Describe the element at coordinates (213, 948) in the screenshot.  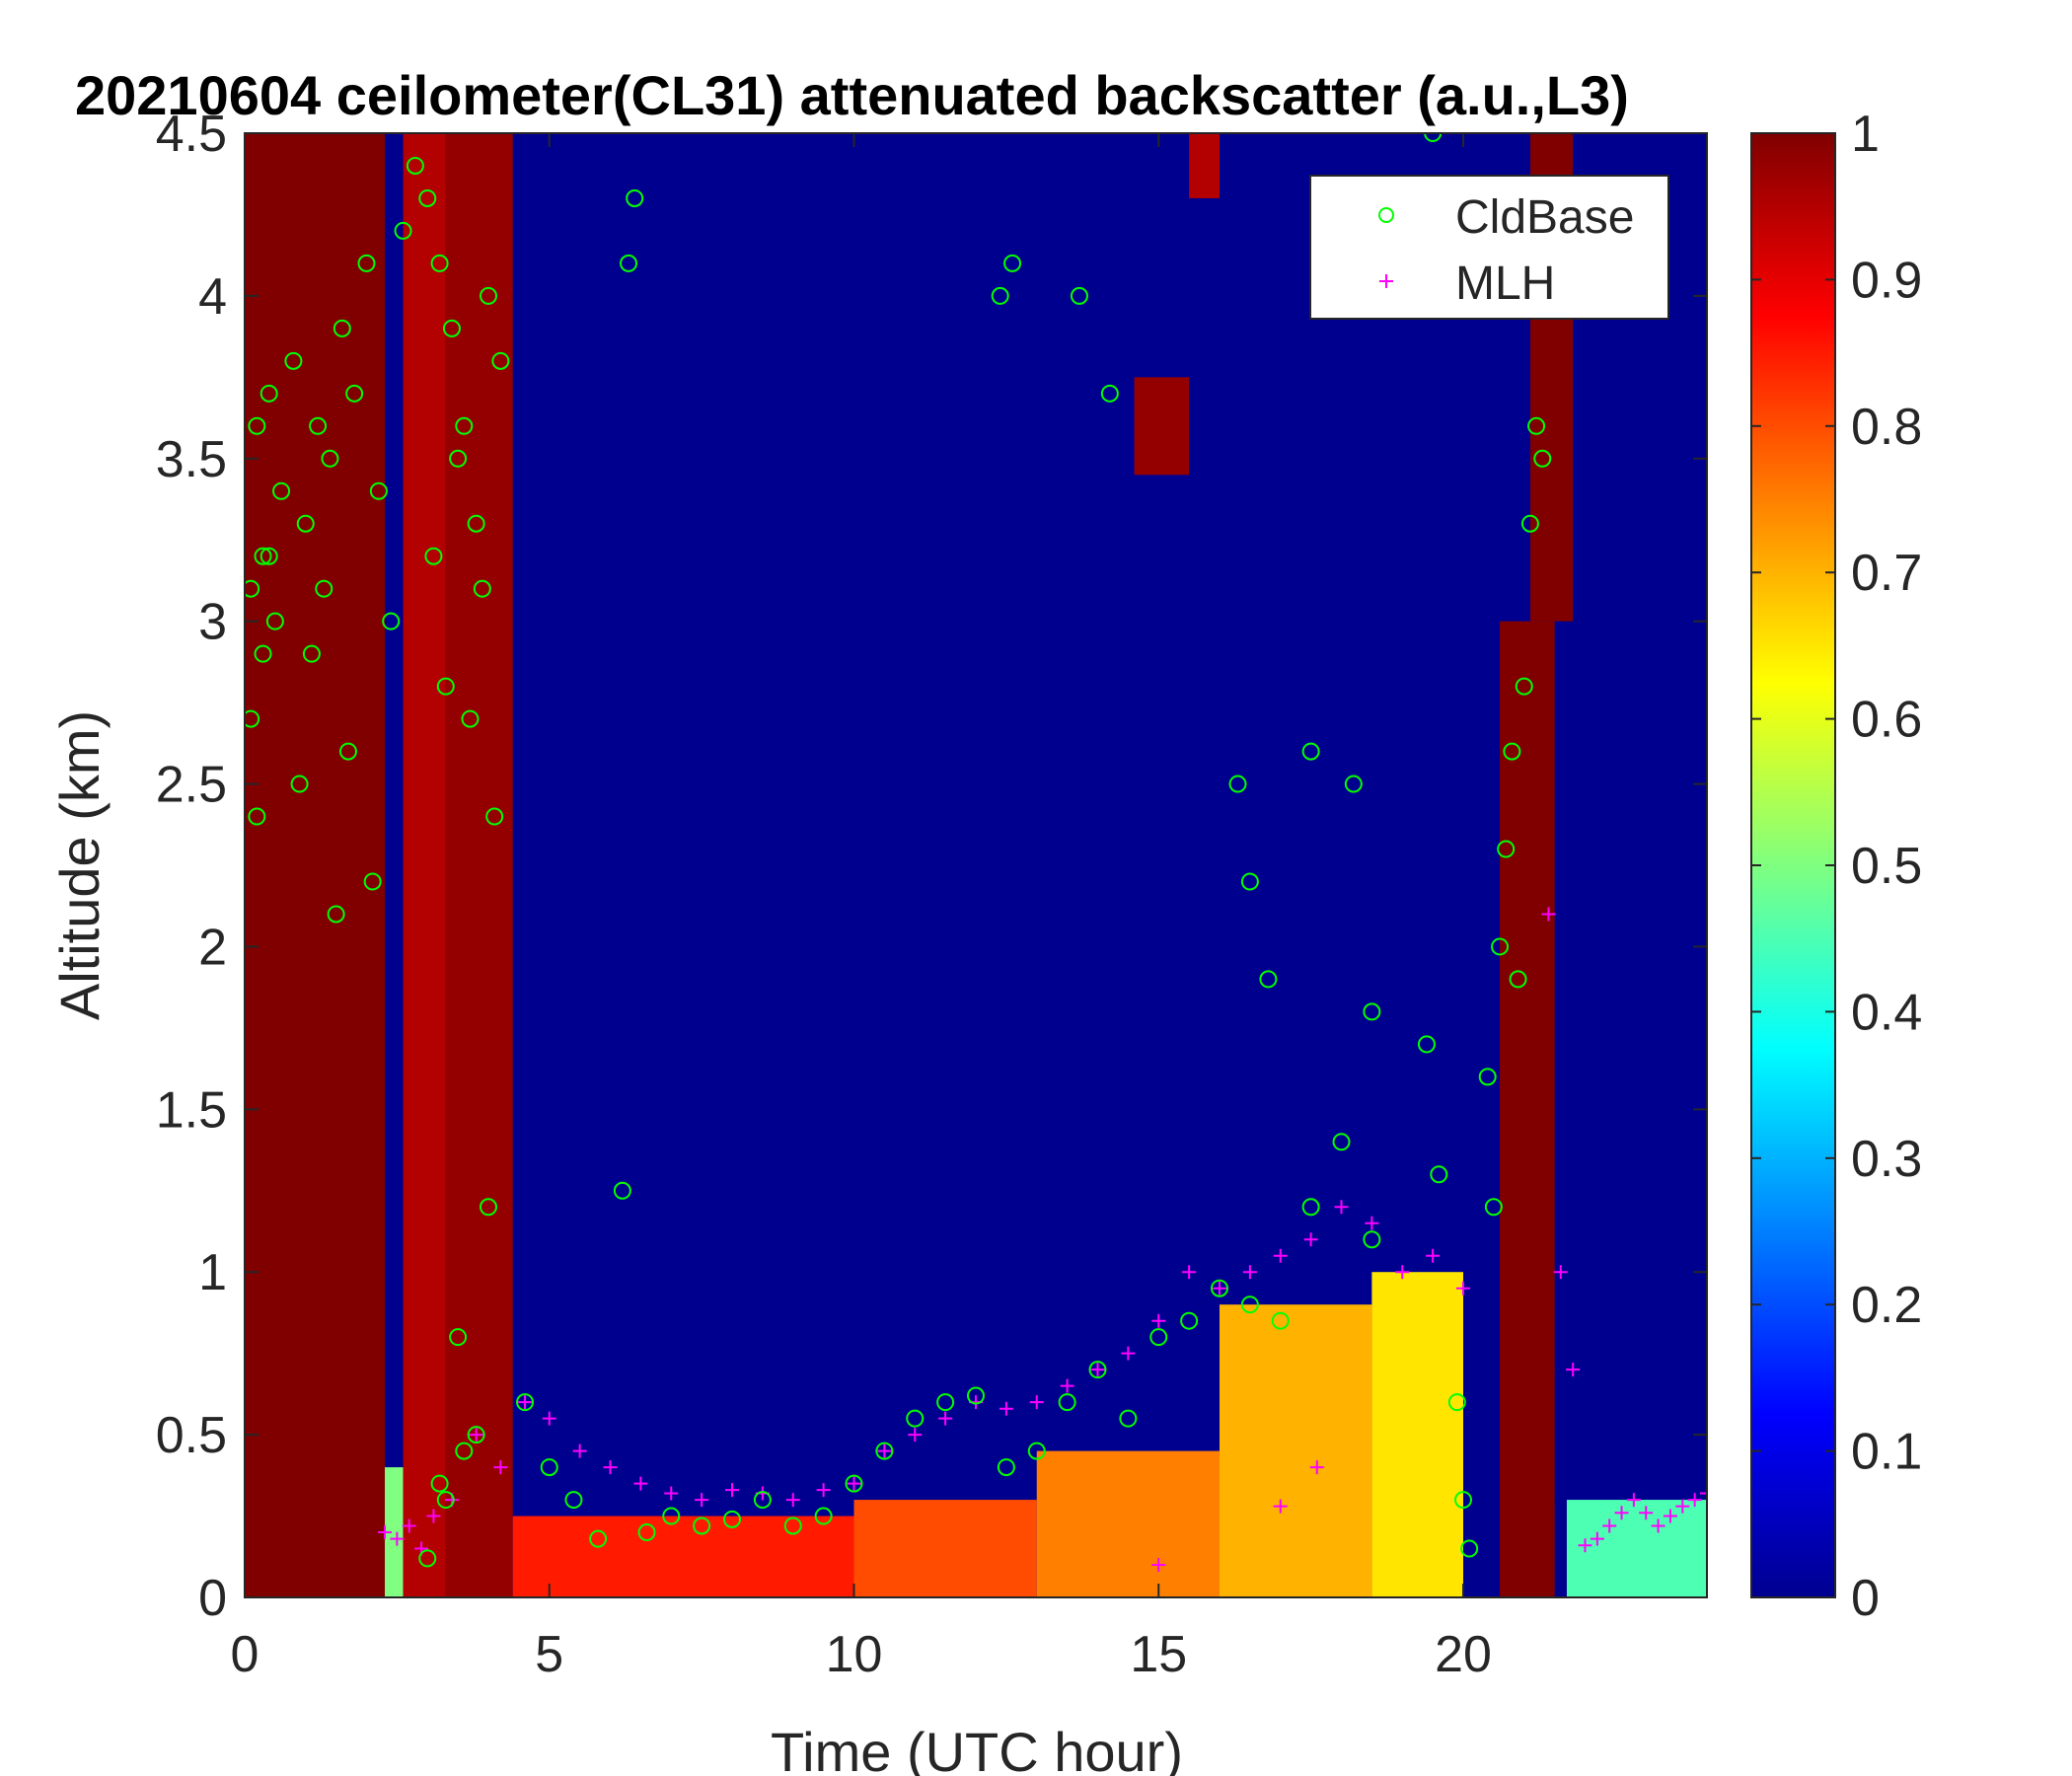
I see `y-tick-label: 2` at that location.